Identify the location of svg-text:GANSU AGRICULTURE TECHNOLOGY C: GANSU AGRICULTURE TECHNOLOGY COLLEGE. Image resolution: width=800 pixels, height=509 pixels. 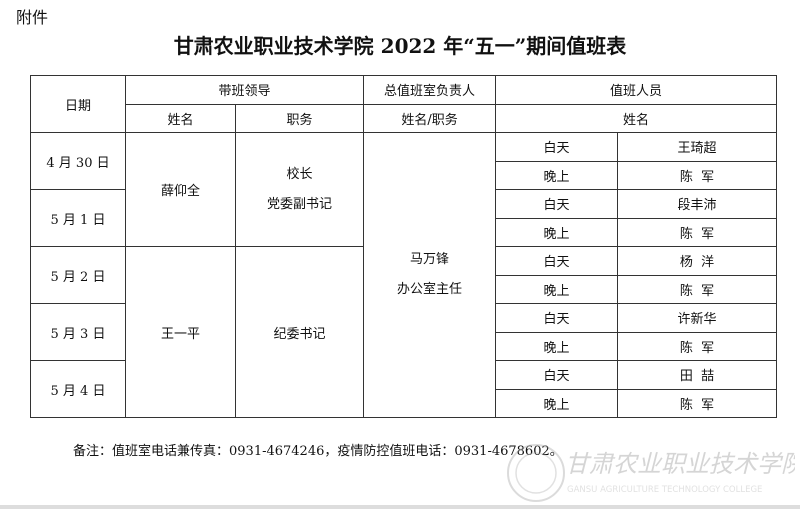
(664, 490).